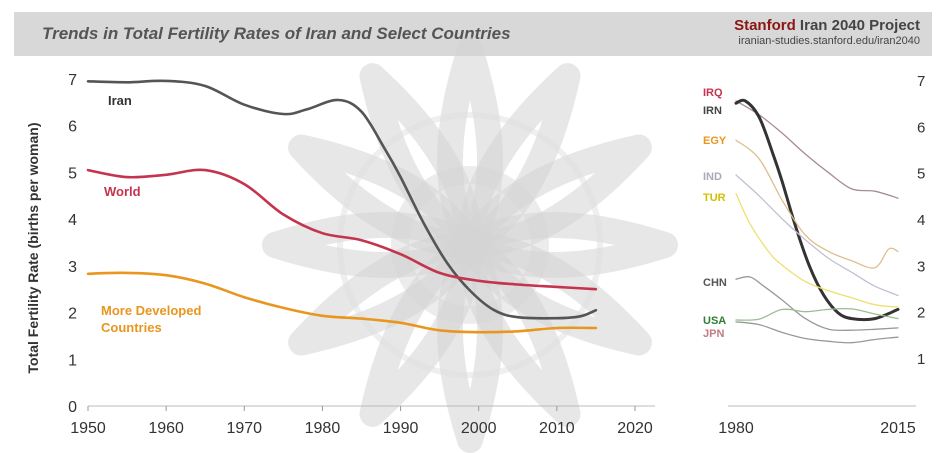 Image resolution: width=942 pixels, height=453 pixels. I want to click on series-line-world, so click(342, 229).